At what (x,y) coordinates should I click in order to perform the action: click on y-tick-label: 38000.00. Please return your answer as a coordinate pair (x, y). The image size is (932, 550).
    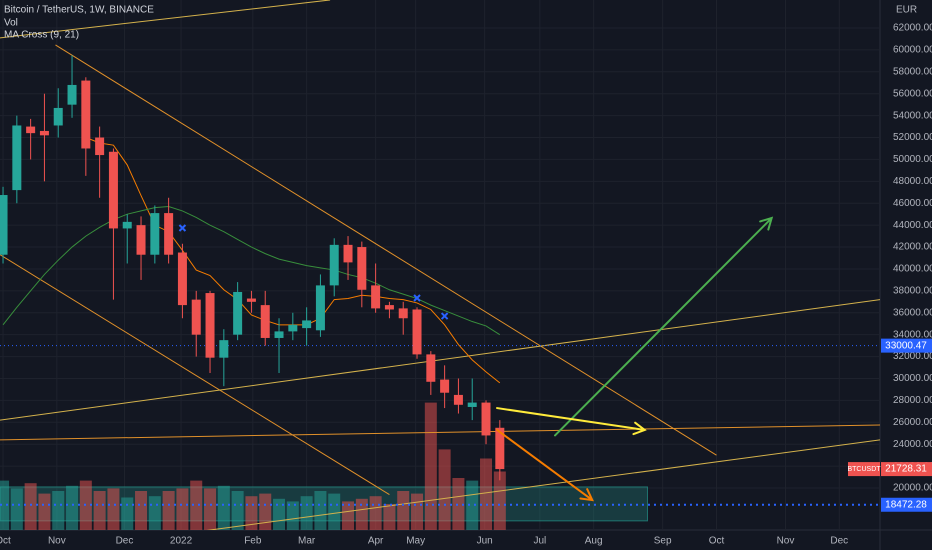
    Looking at the image, I should click on (912, 291).